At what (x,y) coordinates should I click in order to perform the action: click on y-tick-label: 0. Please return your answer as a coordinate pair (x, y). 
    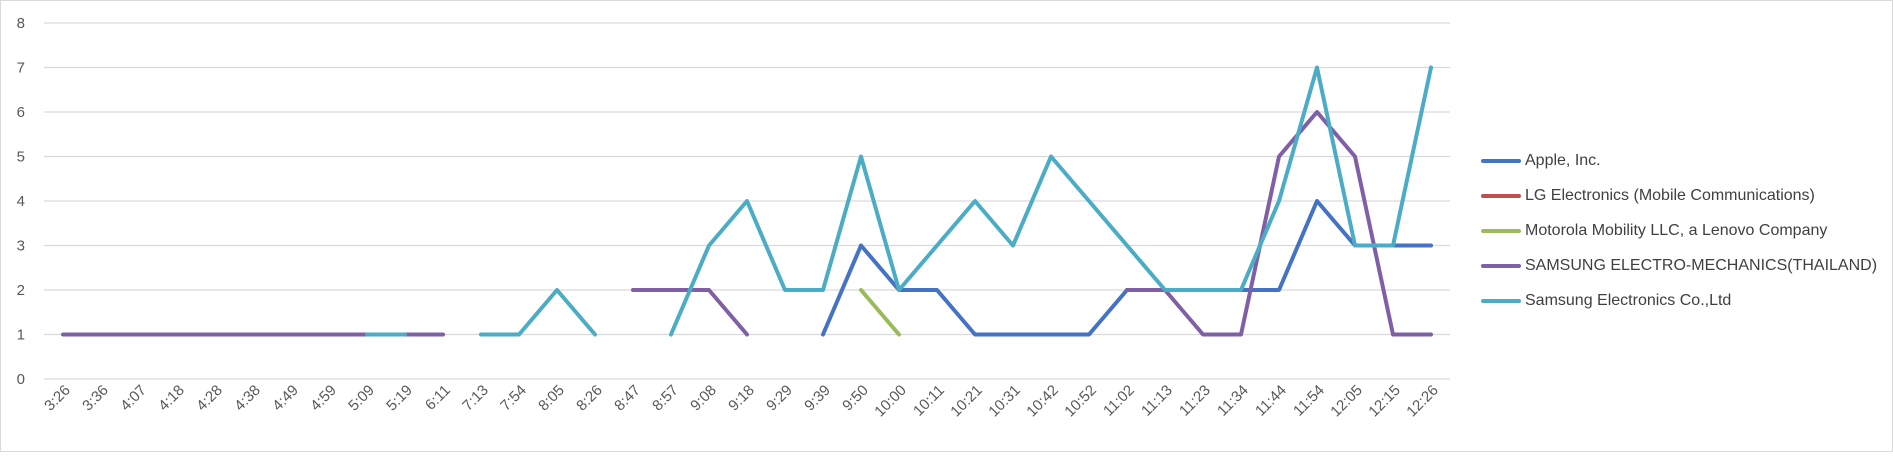
    Looking at the image, I should click on (21, 379).